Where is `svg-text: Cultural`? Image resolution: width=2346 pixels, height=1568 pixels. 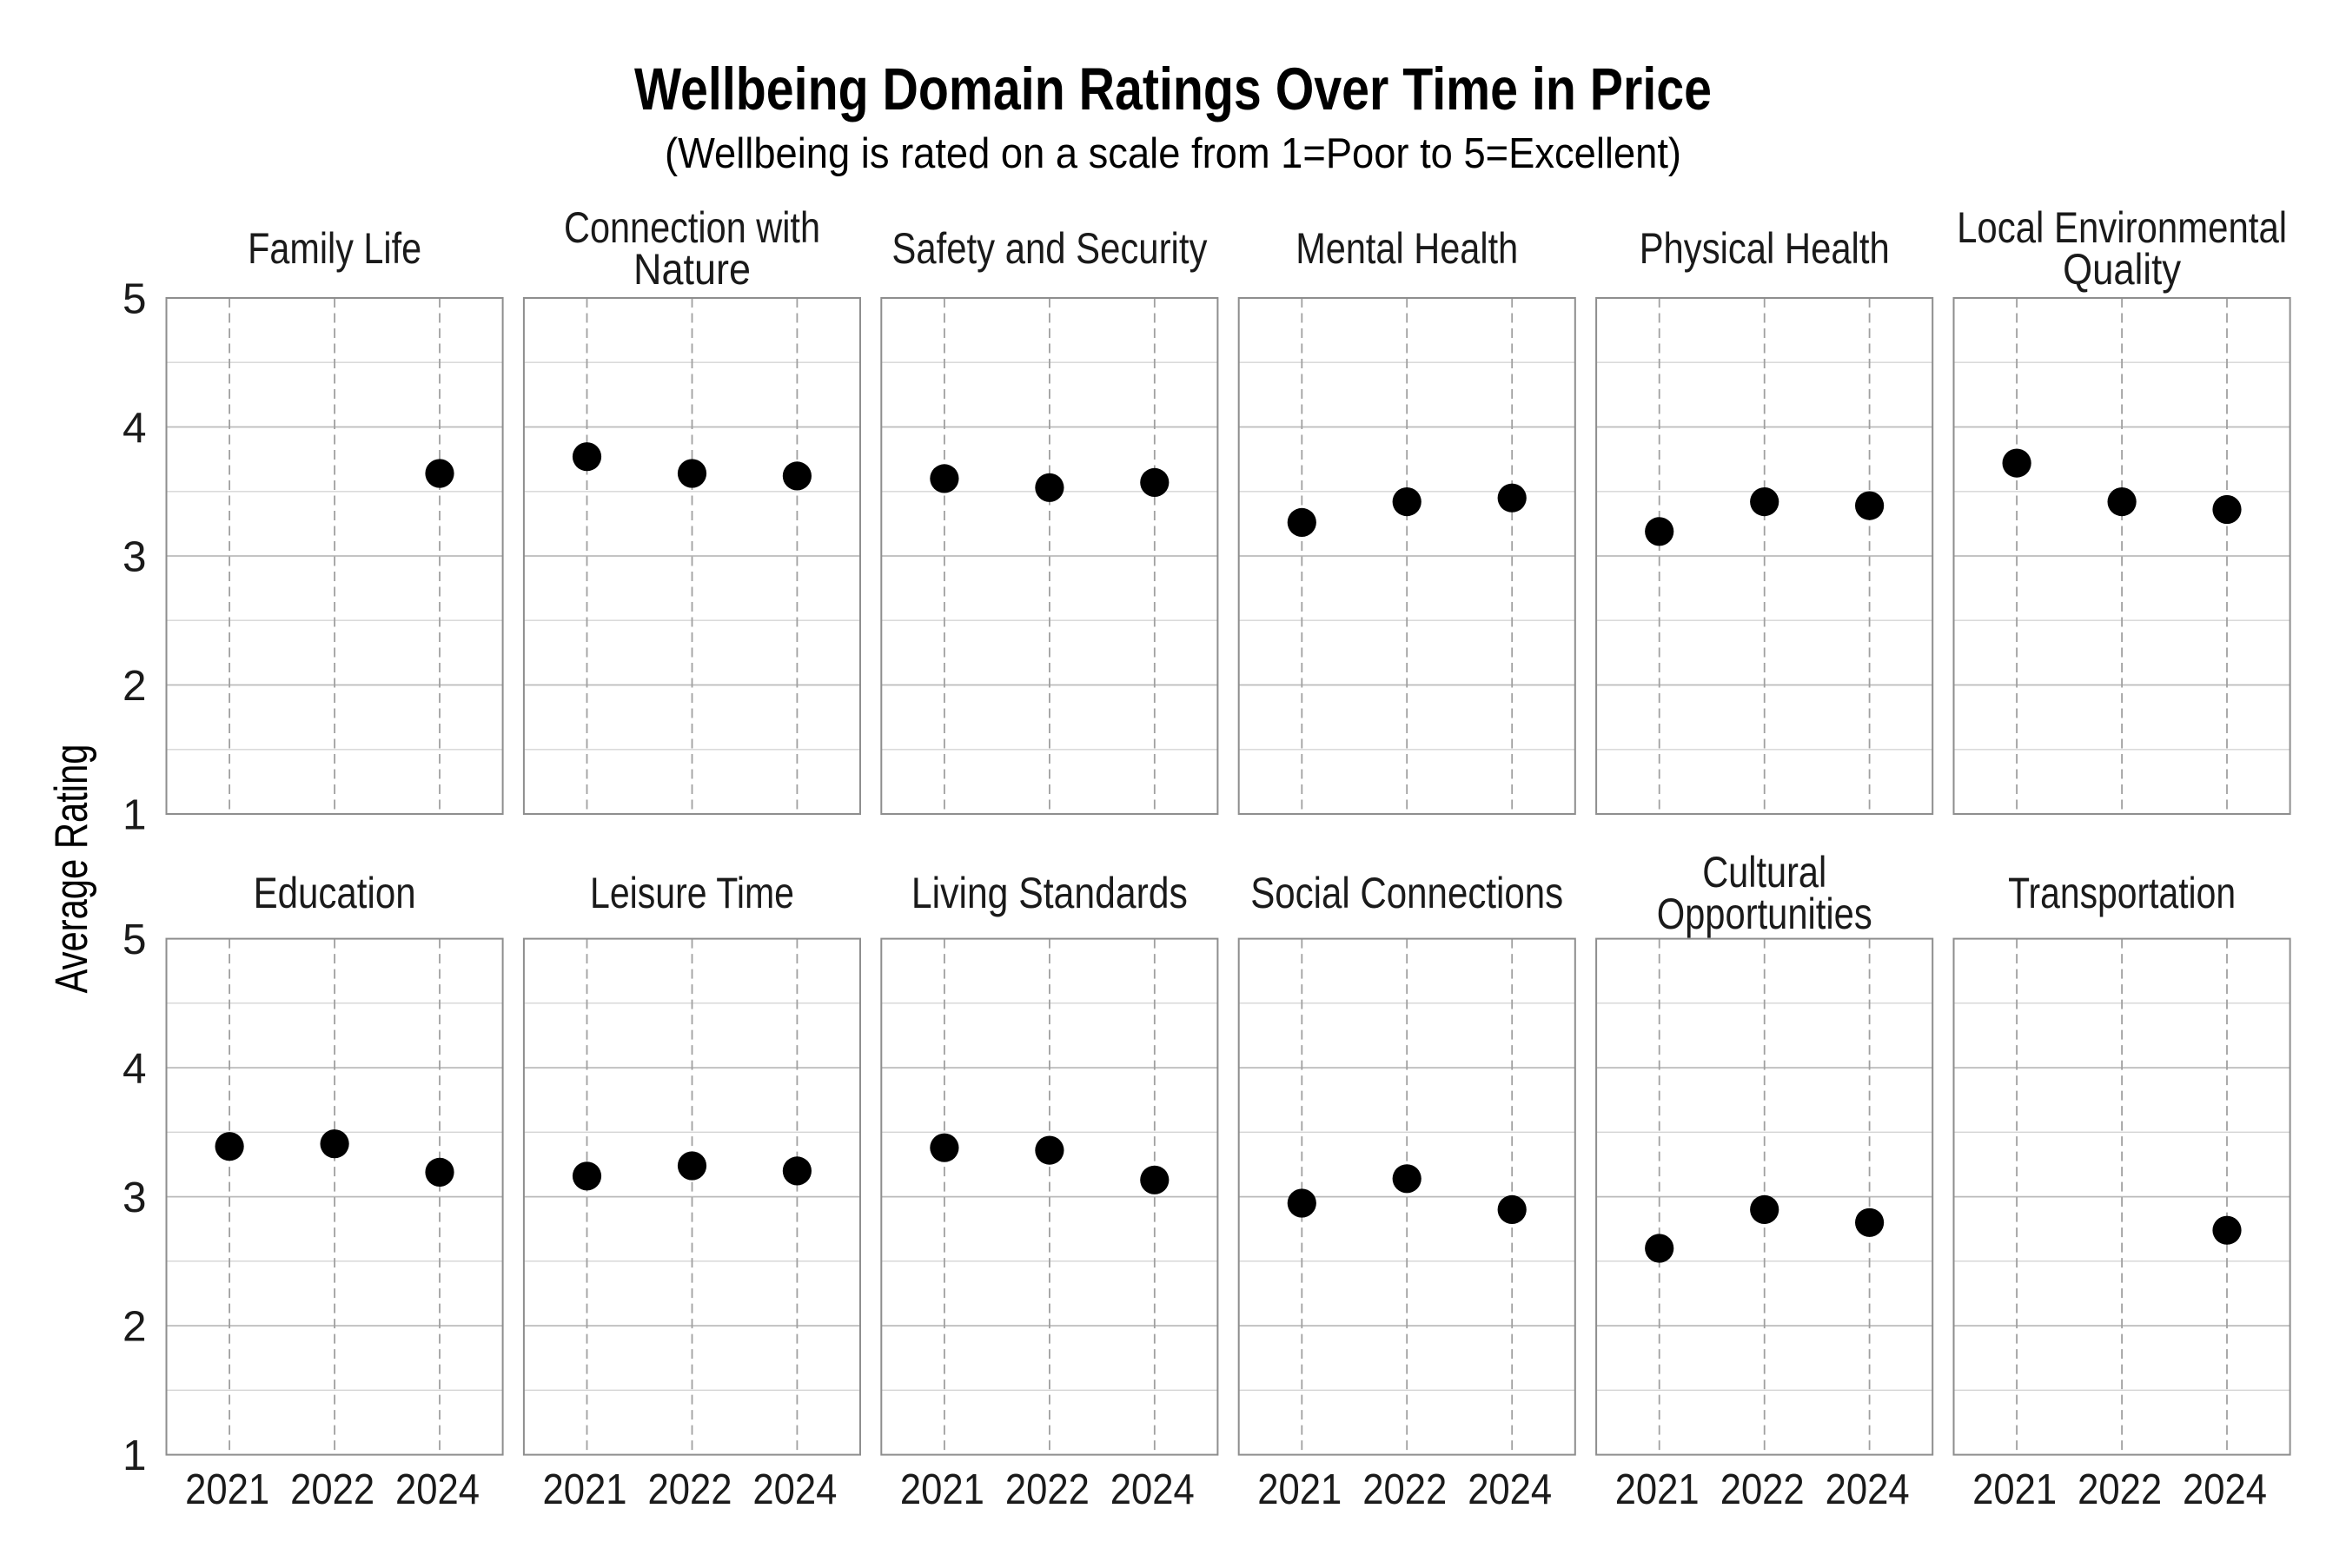
svg-text: Cultural is located at coordinates (1764, 872).